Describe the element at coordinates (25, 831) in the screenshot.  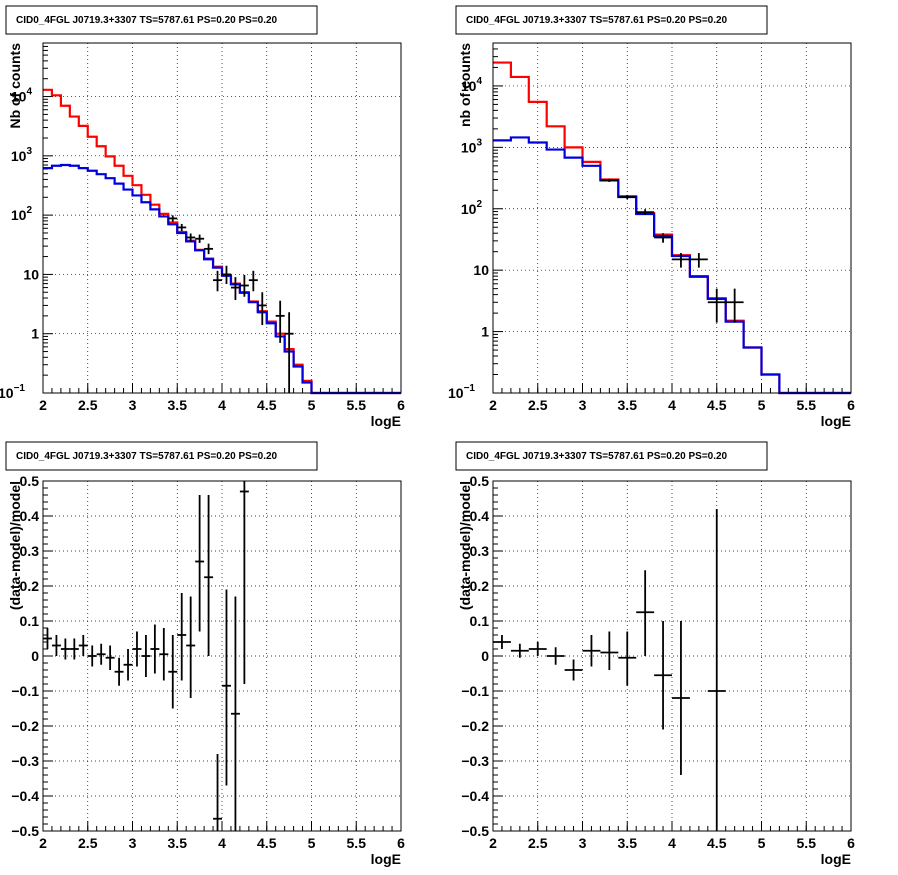
I see `y-tick-label: −0.5` at that location.